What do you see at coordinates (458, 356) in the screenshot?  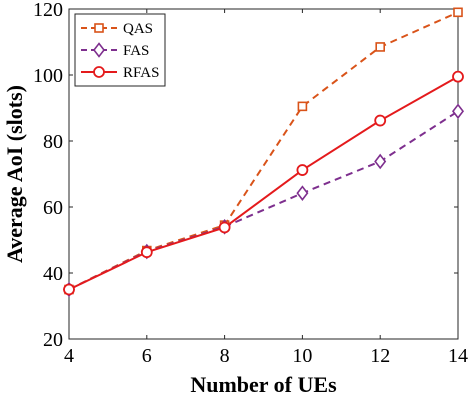 I see `x-tick-label: 14` at bounding box center [458, 356].